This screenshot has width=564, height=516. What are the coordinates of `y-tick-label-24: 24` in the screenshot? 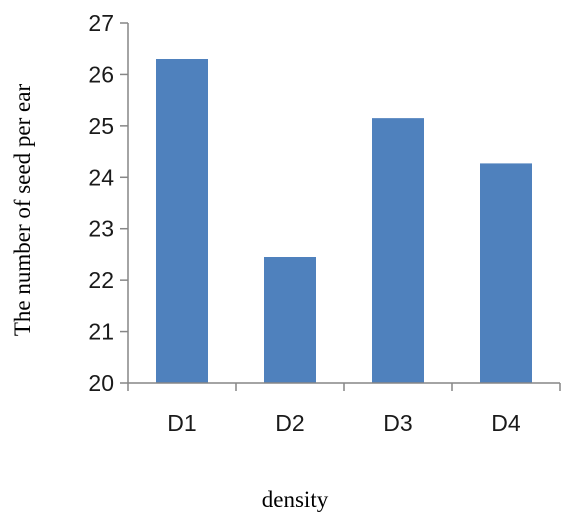 It's located at (101, 177).